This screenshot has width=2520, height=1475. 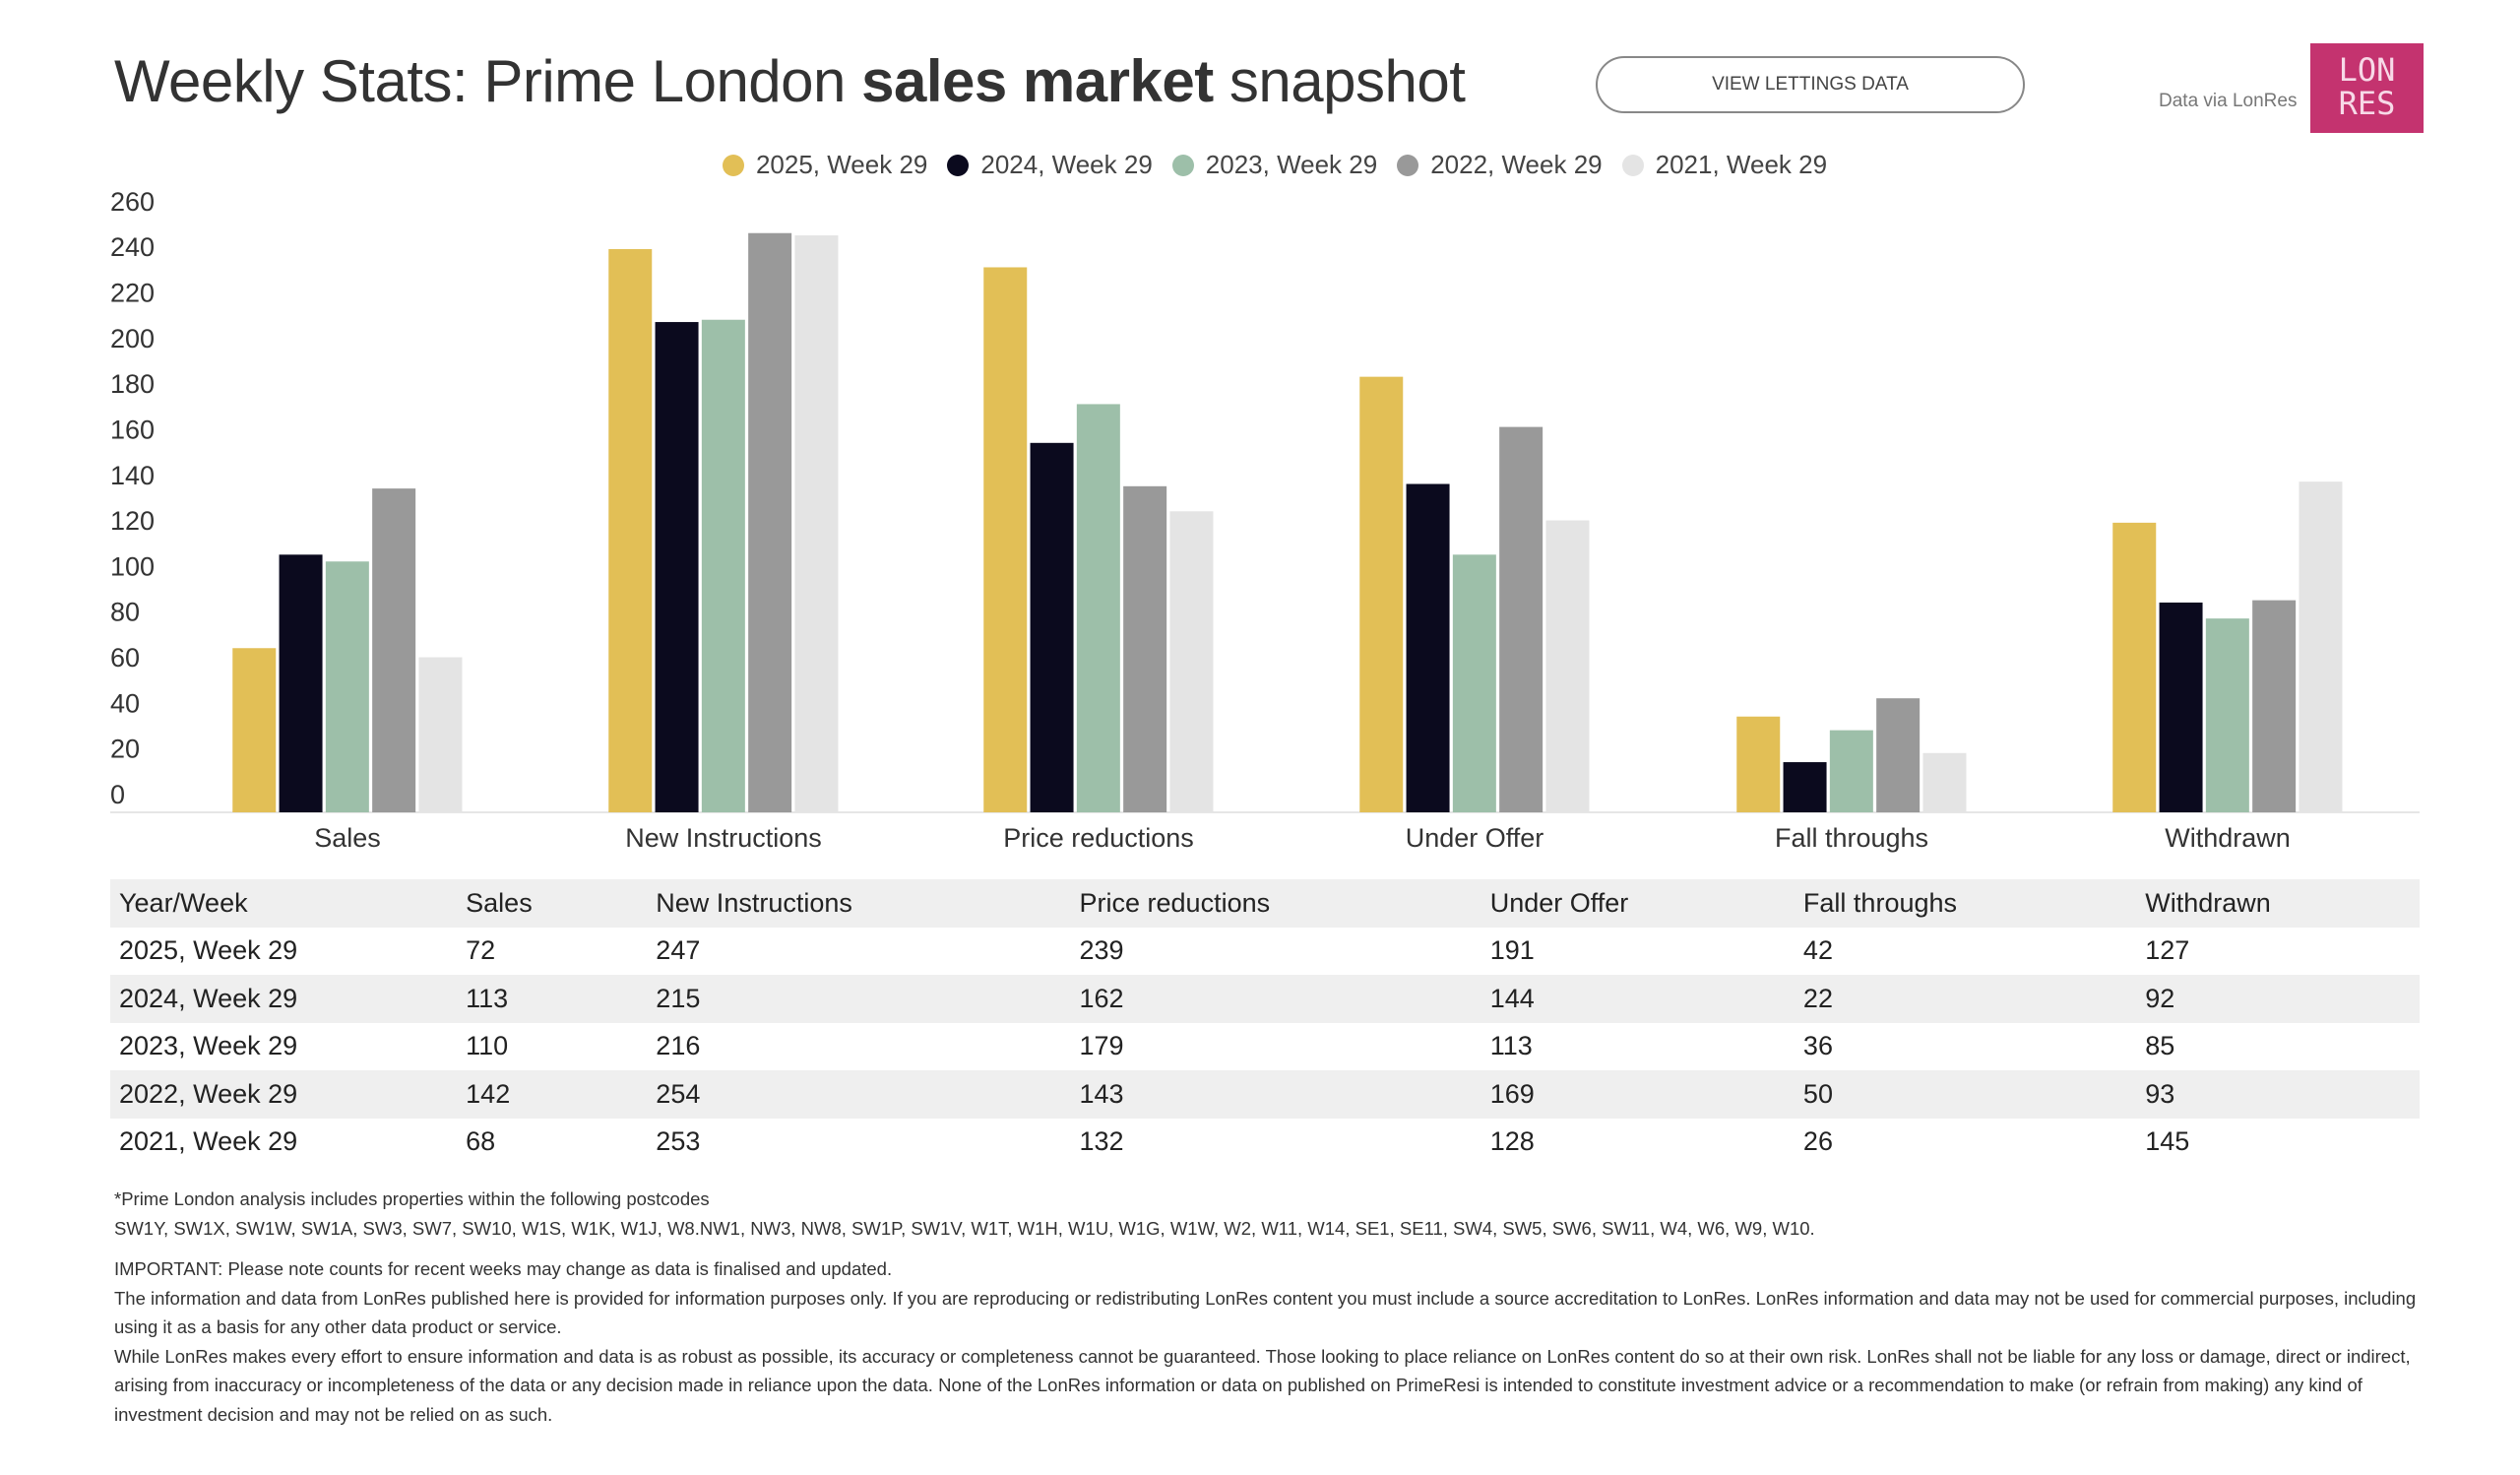 What do you see at coordinates (208, 1141) in the screenshot?
I see `table-cell: 2021, Week 29` at bounding box center [208, 1141].